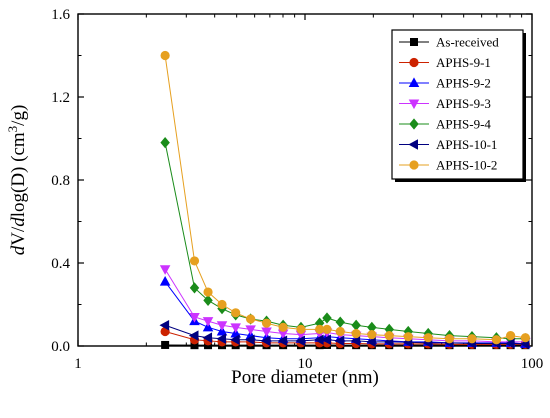 The height and width of the screenshot is (418, 550). What do you see at coordinates (305, 364) in the screenshot?
I see `x-tick-label: 10` at bounding box center [305, 364].